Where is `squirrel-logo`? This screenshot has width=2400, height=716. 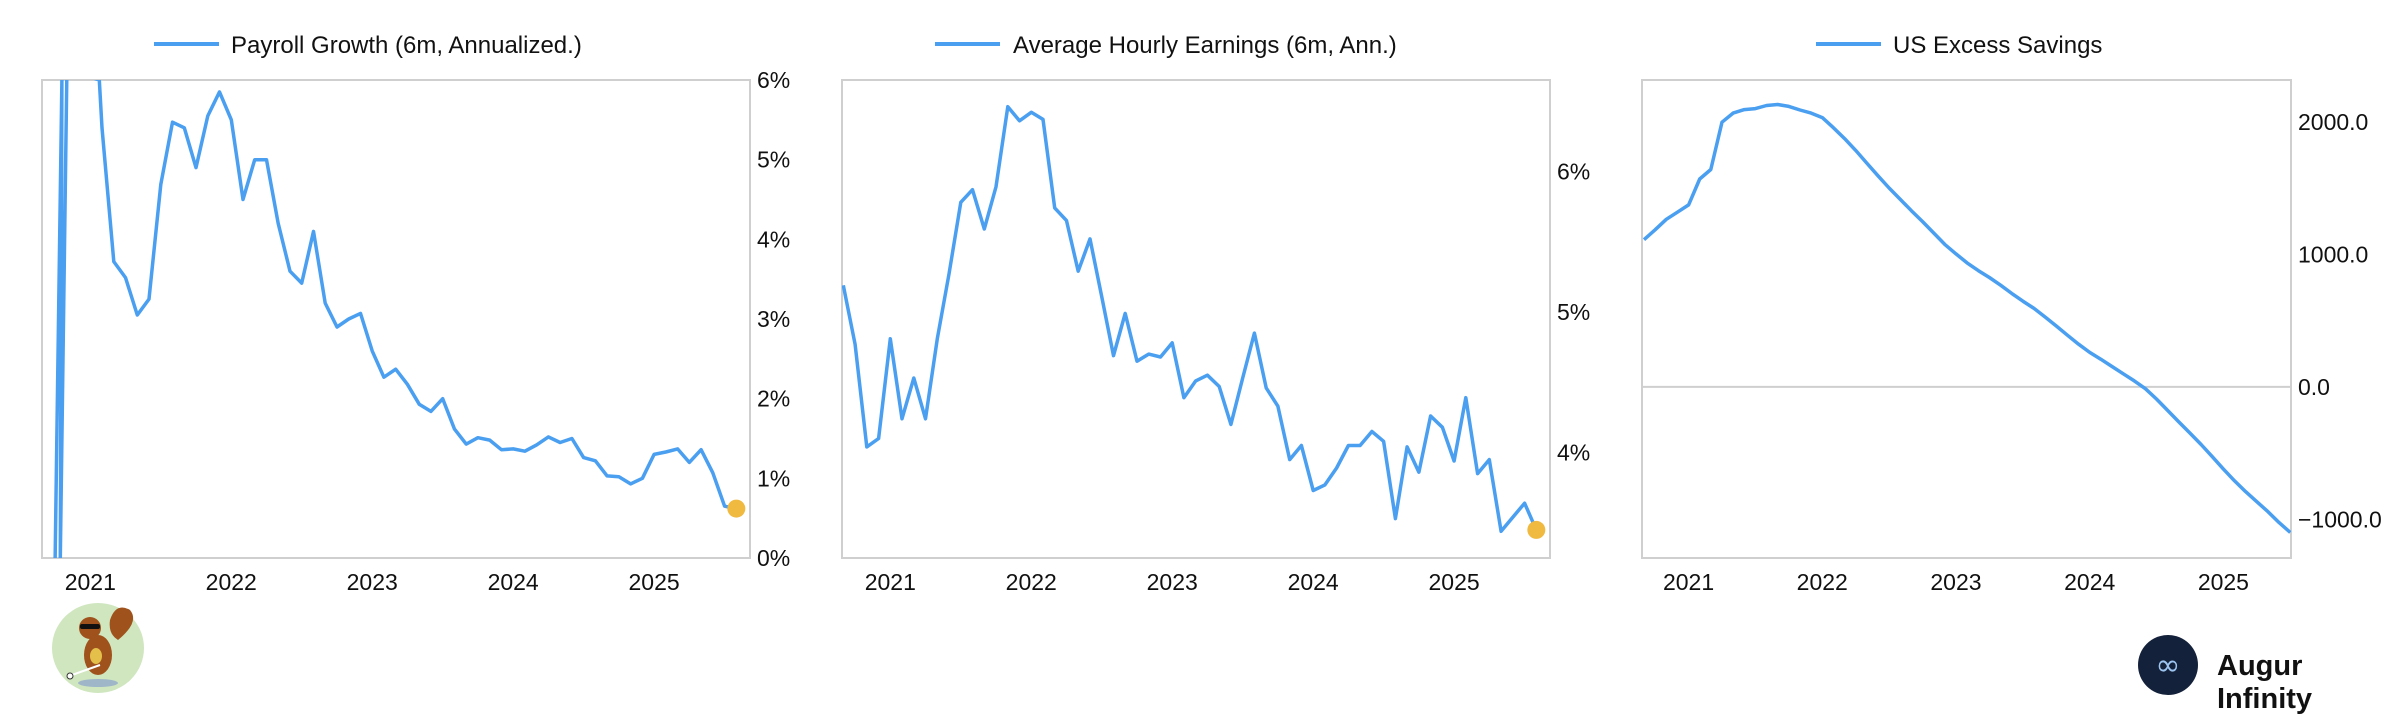
squirrel-logo is located at coordinates (98, 648).